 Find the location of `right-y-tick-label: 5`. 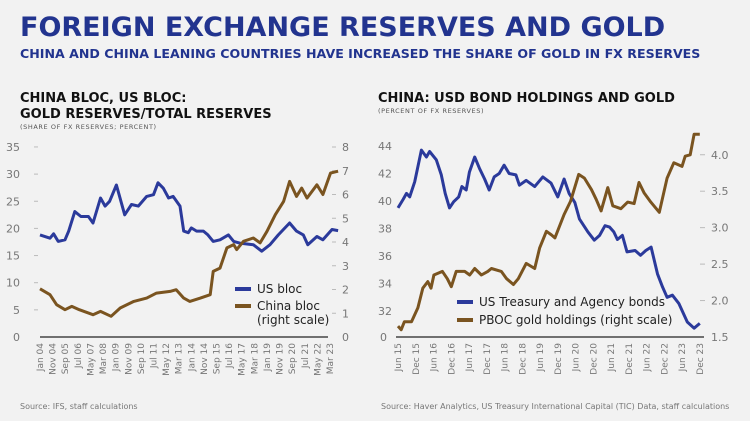

right-y-tick-label: 5 is located at coordinates (345, 218).